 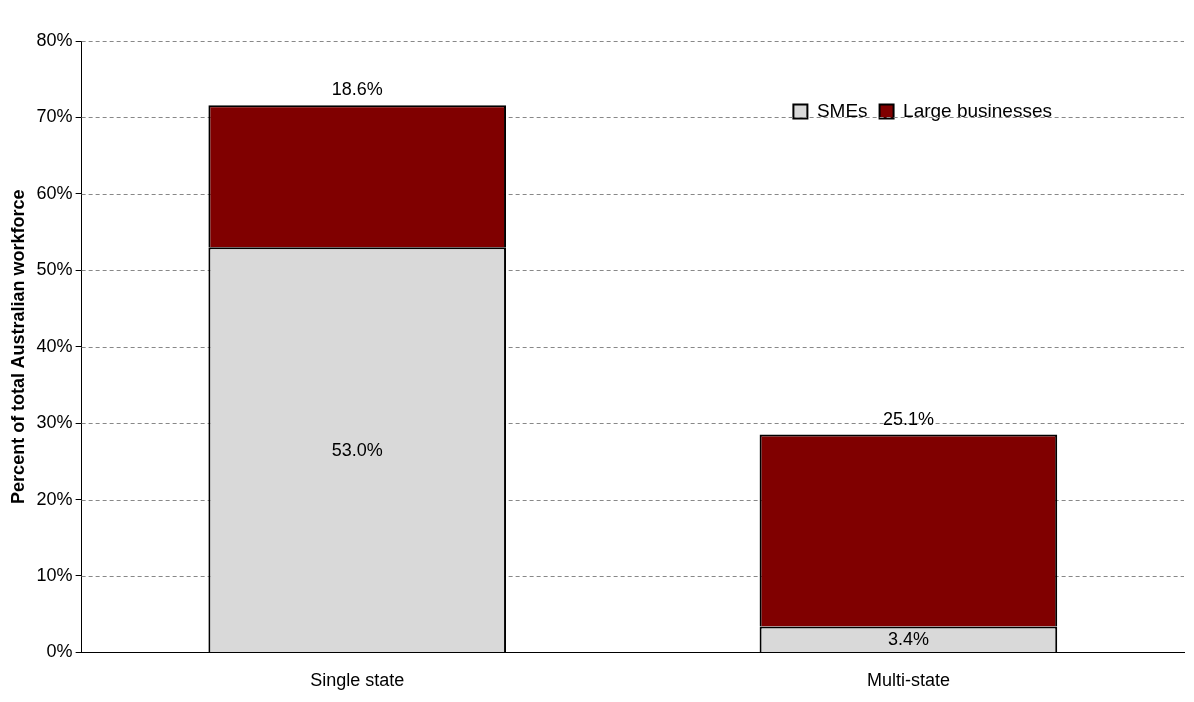 What do you see at coordinates (908, 418) in the screenshot?
I see `data-label: 25.1%` at bounding box center [908, 418].